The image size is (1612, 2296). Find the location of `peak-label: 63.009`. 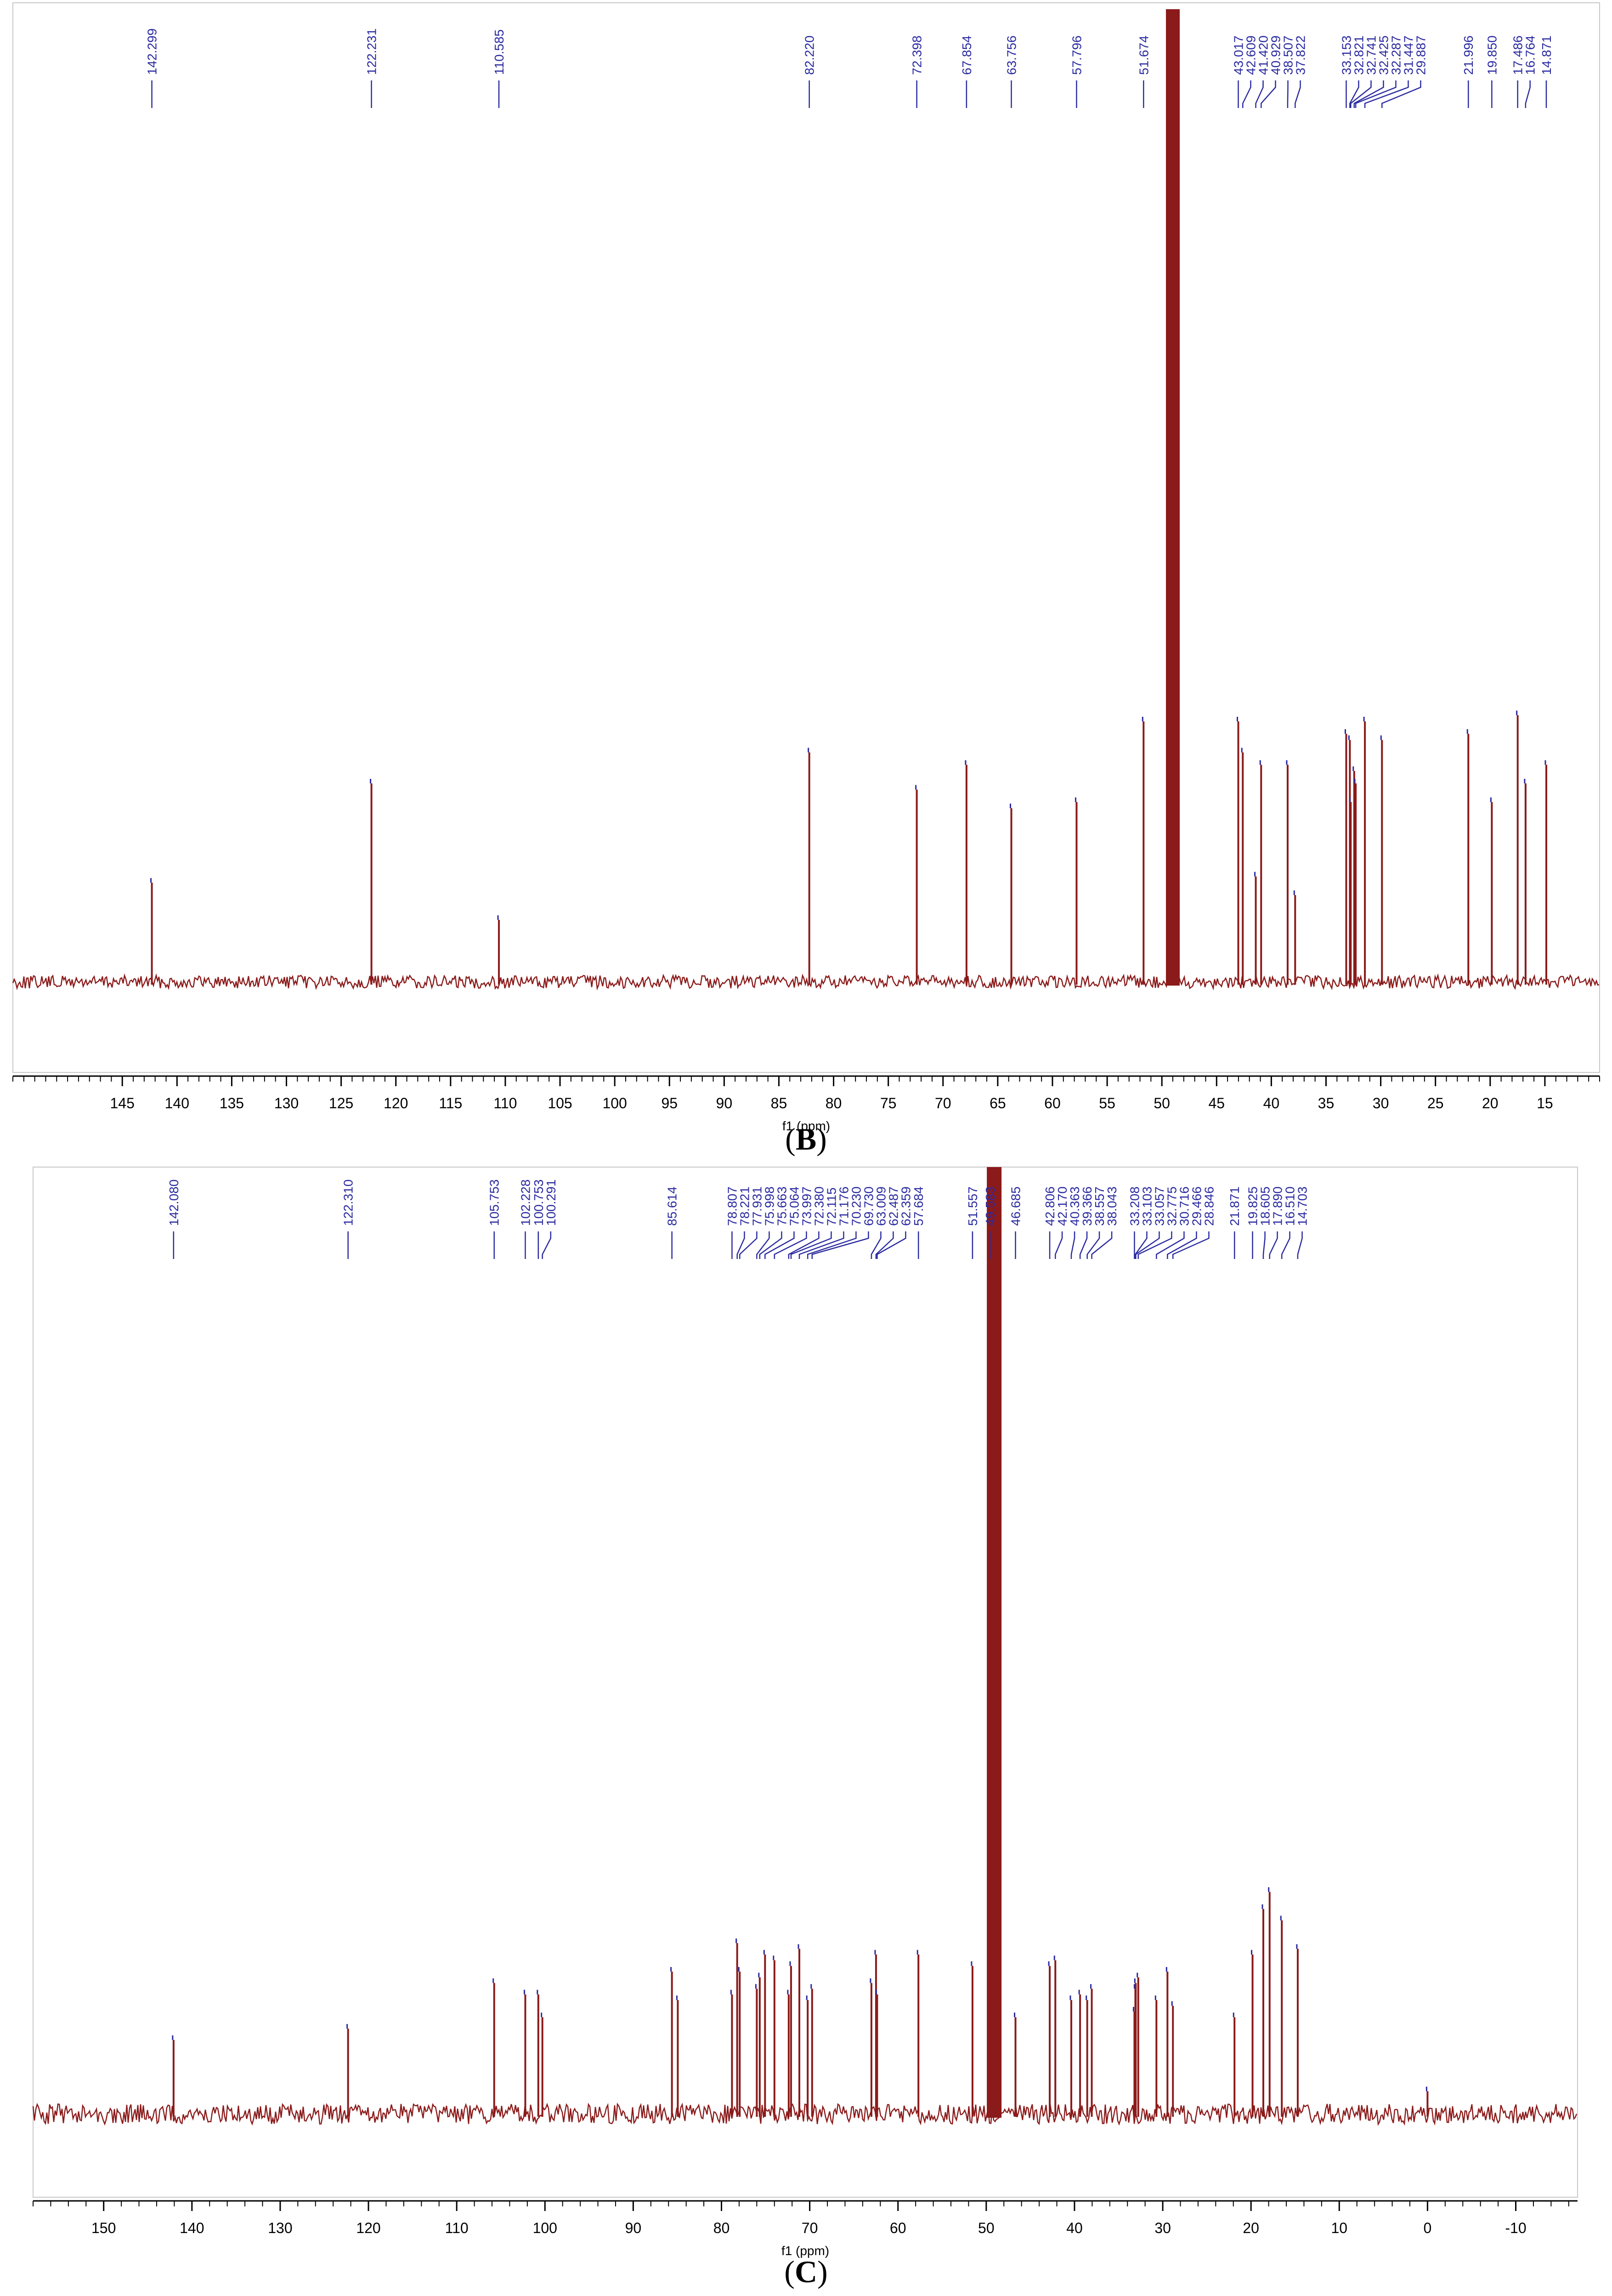

peak-label: 63.009 is located at coordinates (881, 1206).